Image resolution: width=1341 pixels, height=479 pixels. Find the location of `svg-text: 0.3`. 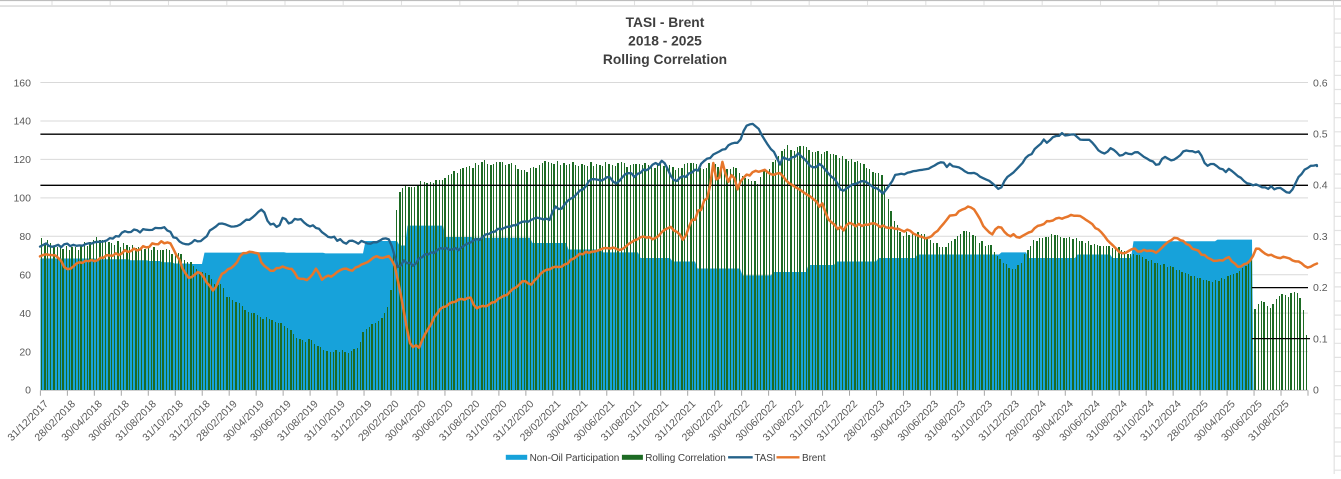

svg-text: 0.3 is located at coordinates (1320, 237).